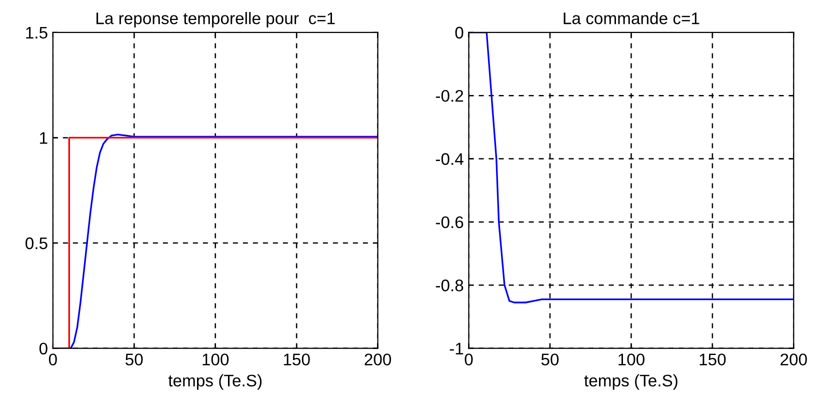  Describe the element at coordinates (450, 222) in the screenshot. I see `y-tick-label: -0.6` at that location.